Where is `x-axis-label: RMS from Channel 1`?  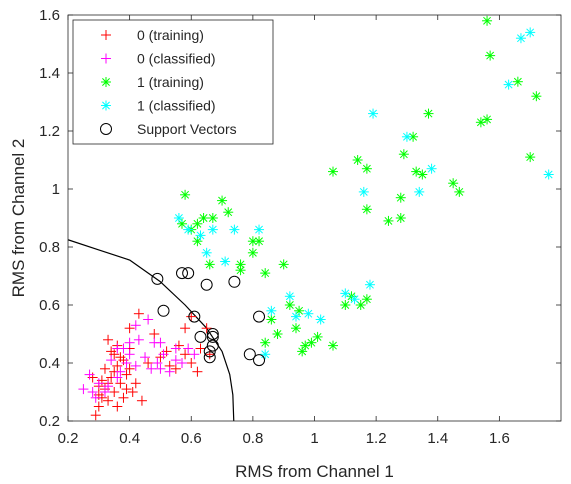
x-axis-label: RMS from Channel 1 is located at coordinates (314, 471).